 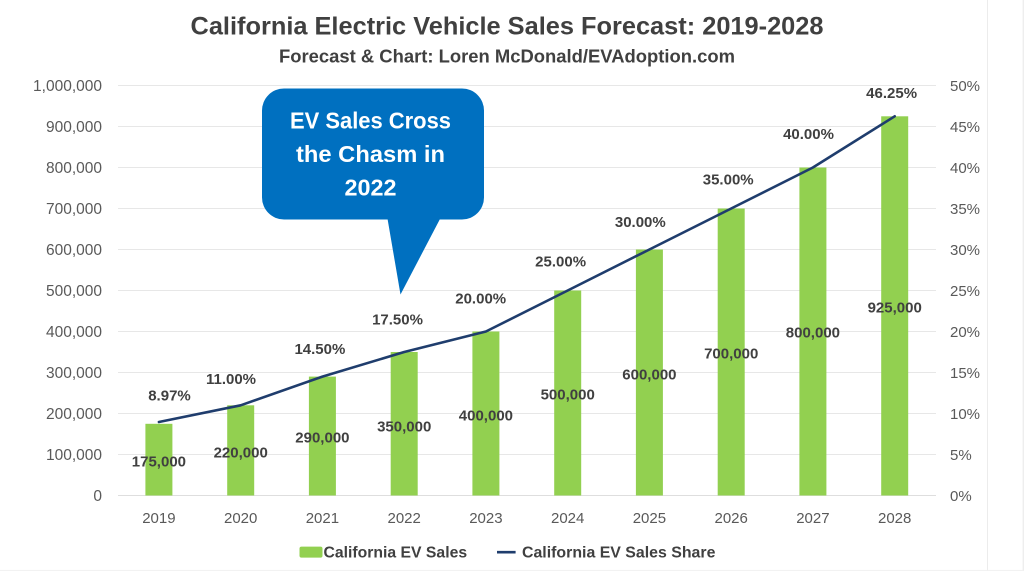 What do you see at coordinates (731, 518) in the screenshot?
I see `svg-text: 2026` at bounding box center [731, 518].